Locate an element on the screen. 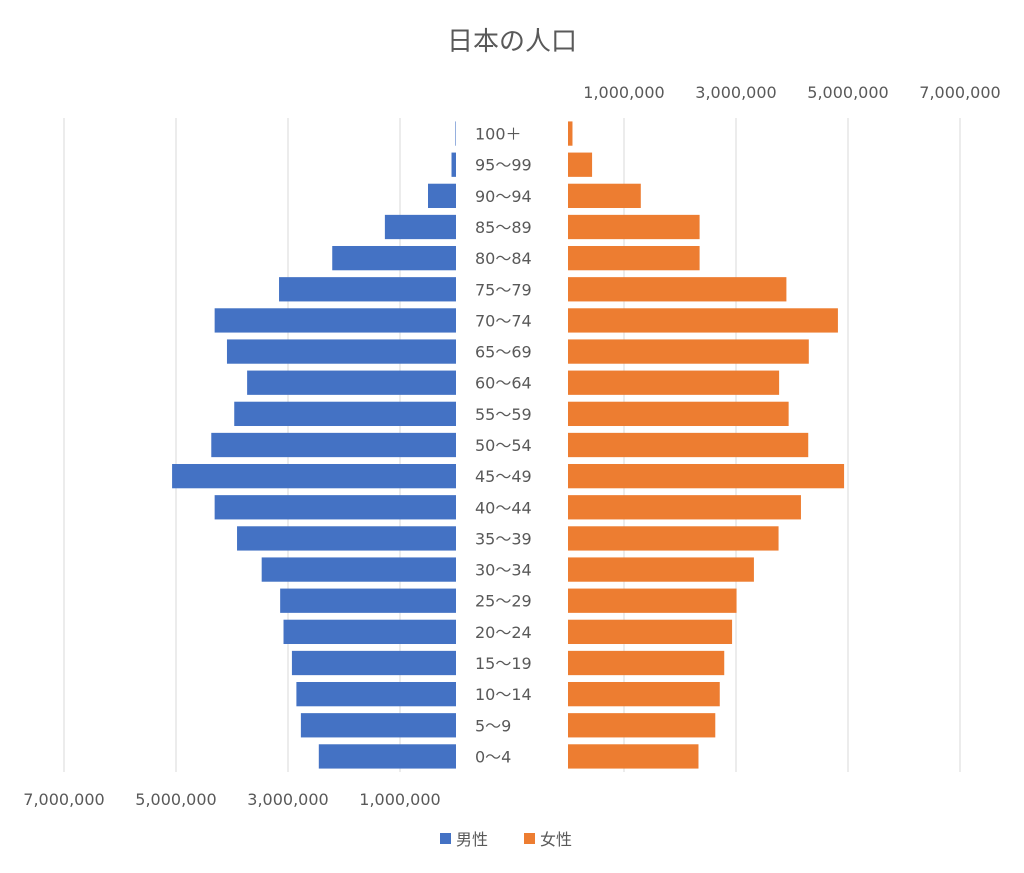 Image resolution: width=1024 pixels, height=873 pixels. category-label-13: 65～69 is located at coordinates (503, 352).